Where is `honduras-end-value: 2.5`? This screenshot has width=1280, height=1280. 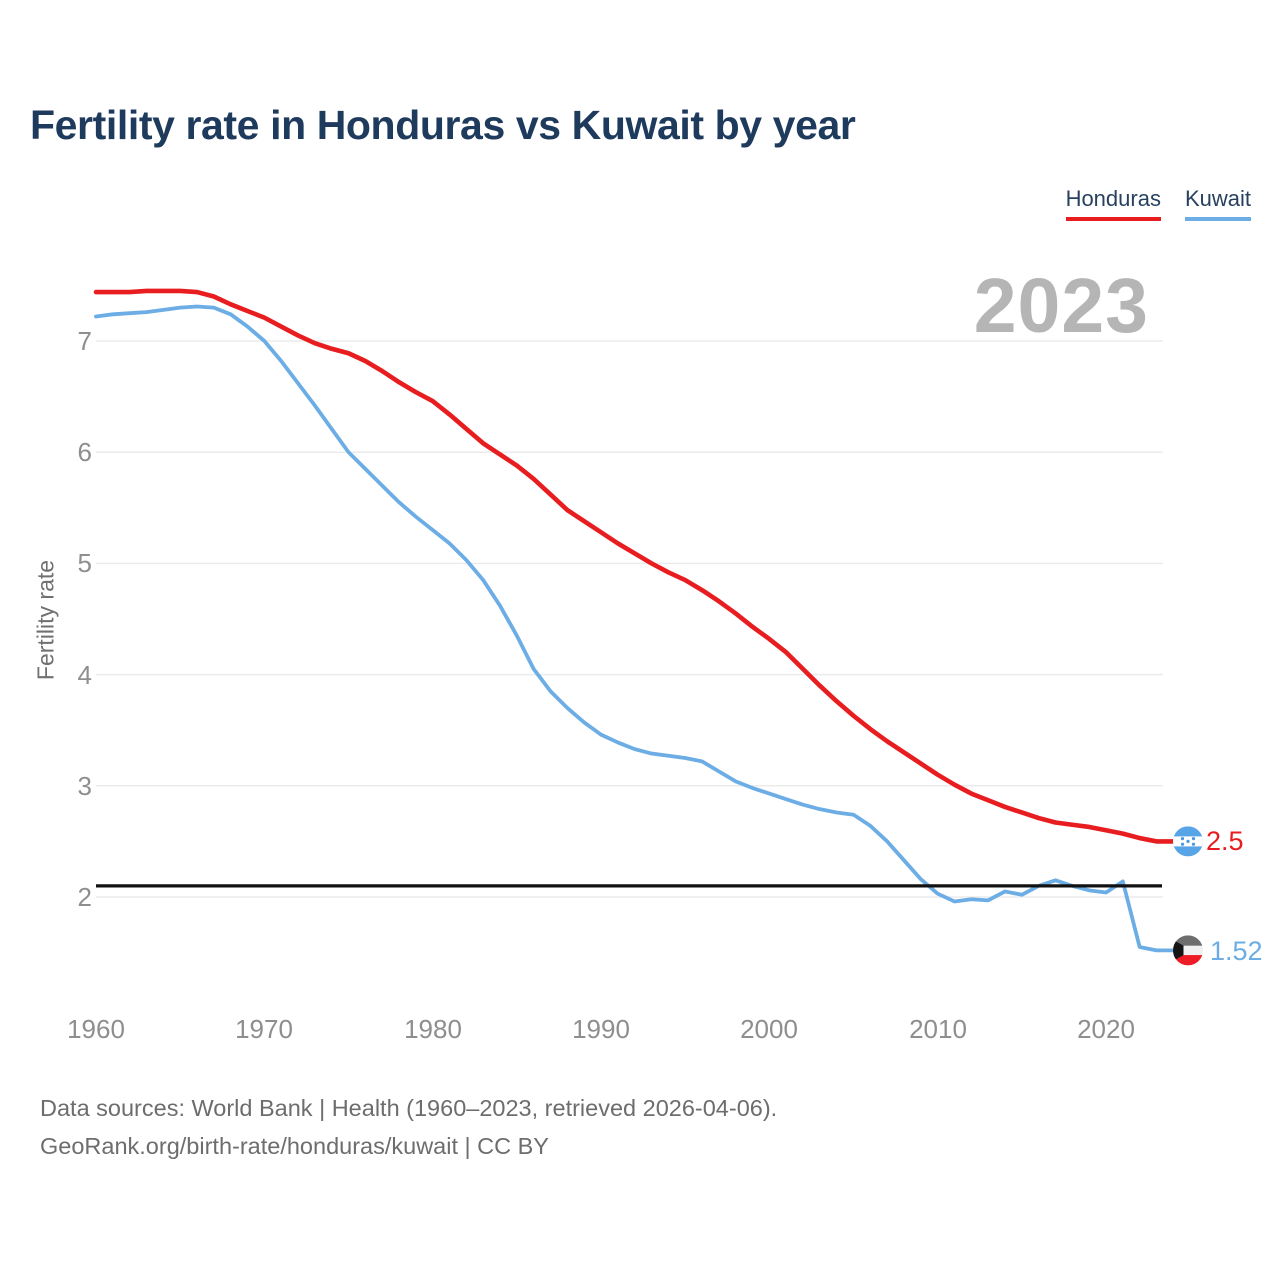 honduras-end-value: 2.5 is located at coordinates (1225, 841).